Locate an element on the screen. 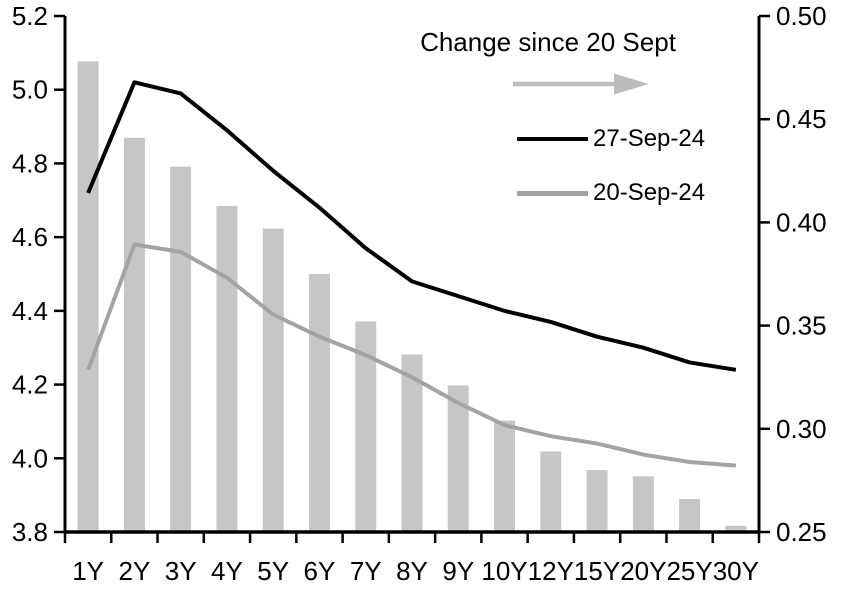 This screenshot has width=852, height=589. x-axis-label-5Y: 5Y is located at coordinates (273, 571).